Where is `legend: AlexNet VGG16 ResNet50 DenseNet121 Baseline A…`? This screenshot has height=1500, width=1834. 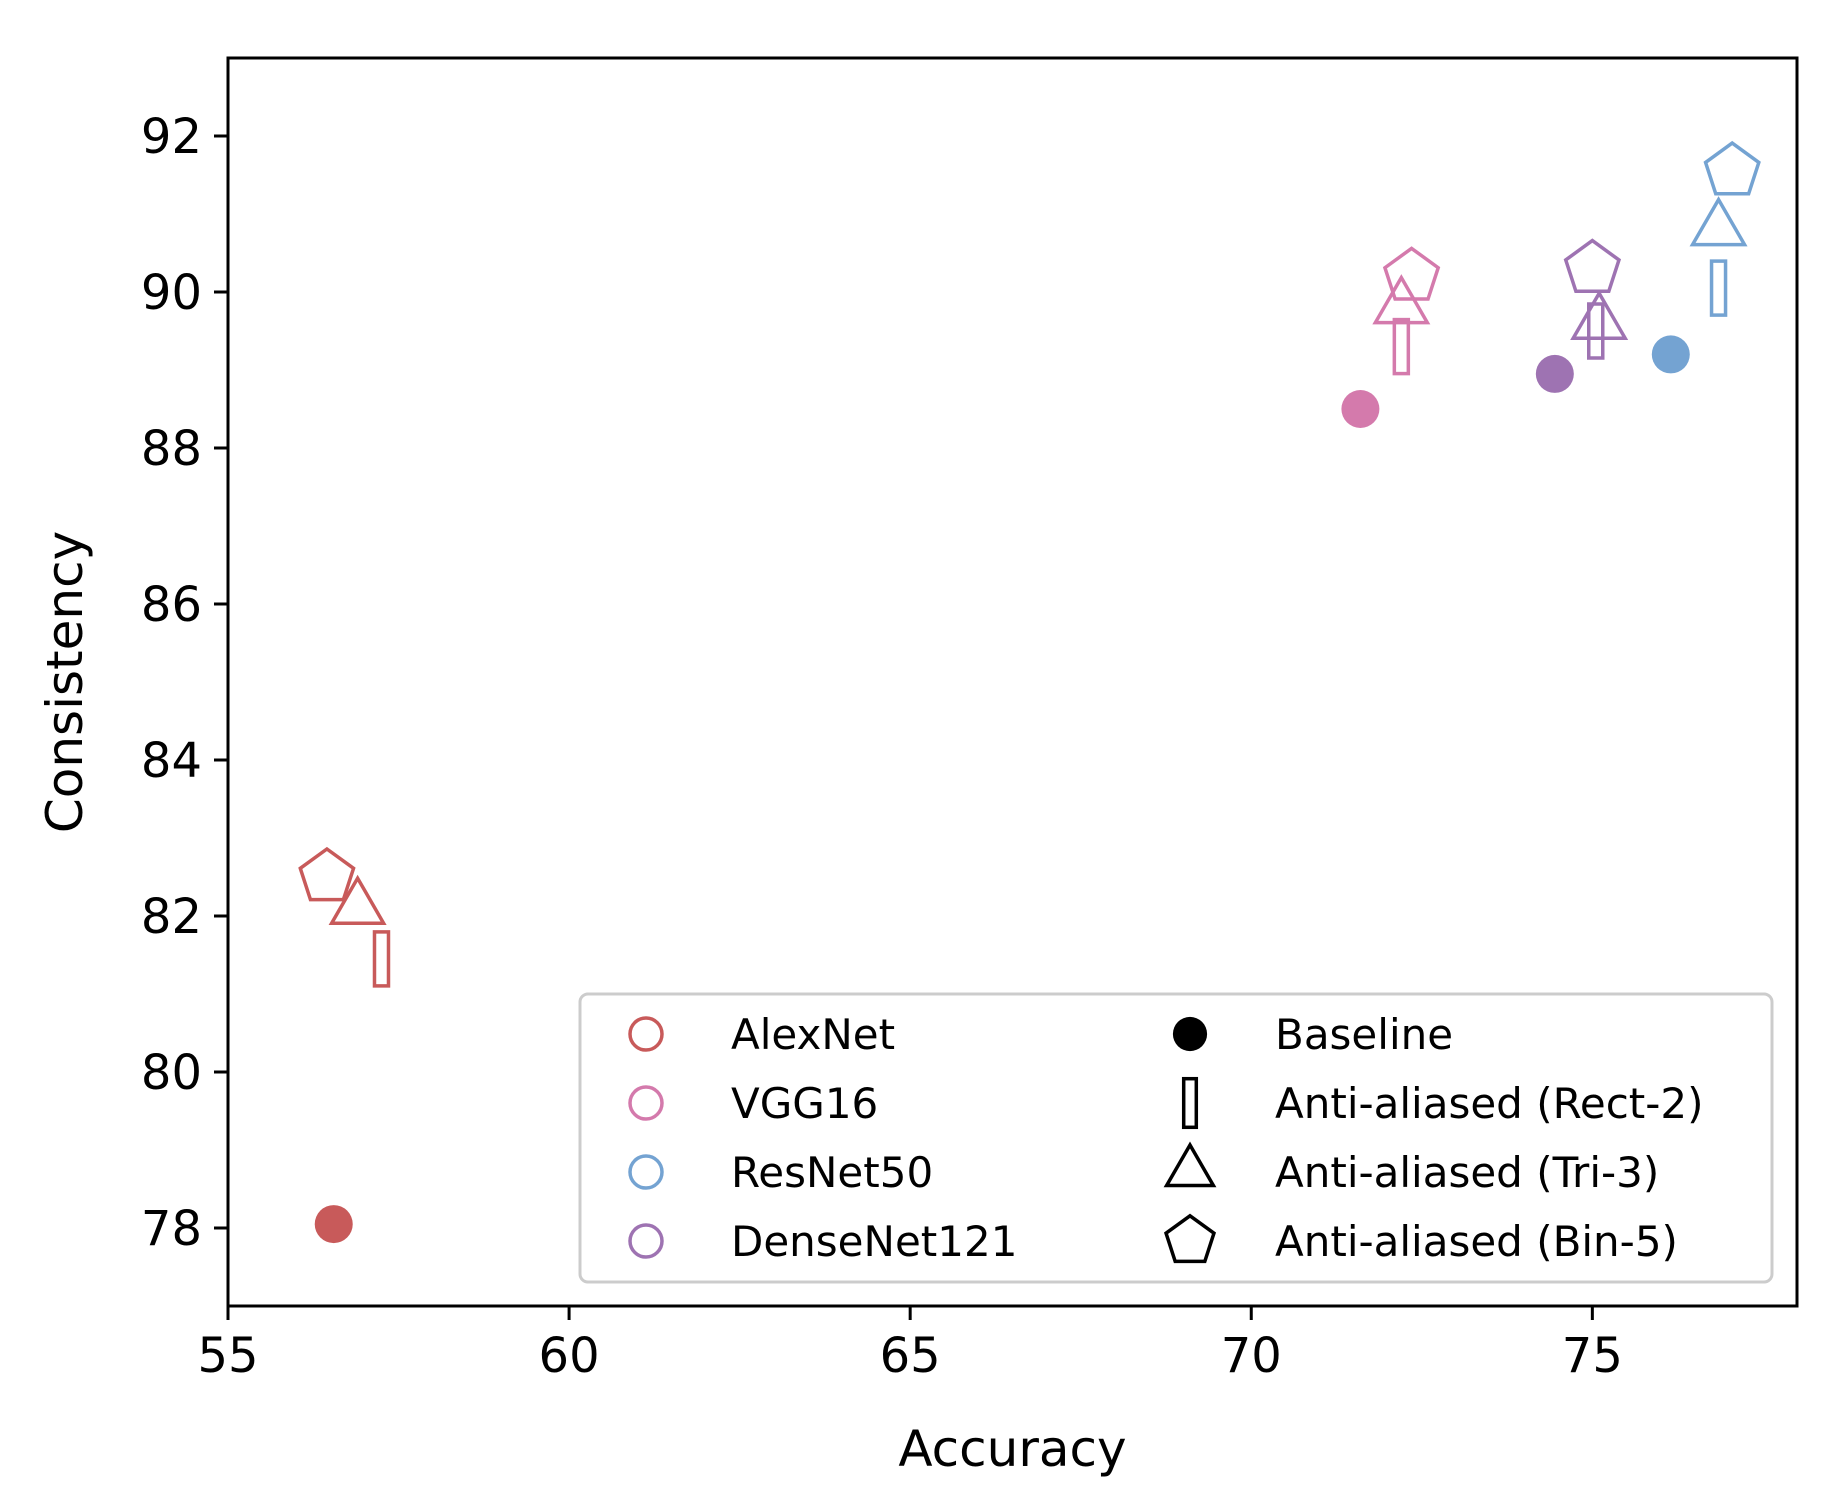 legend: AlexNet VGG16 ResNet50 DenseNet121 Baseline A… is located at coordinates (1176, 1138).